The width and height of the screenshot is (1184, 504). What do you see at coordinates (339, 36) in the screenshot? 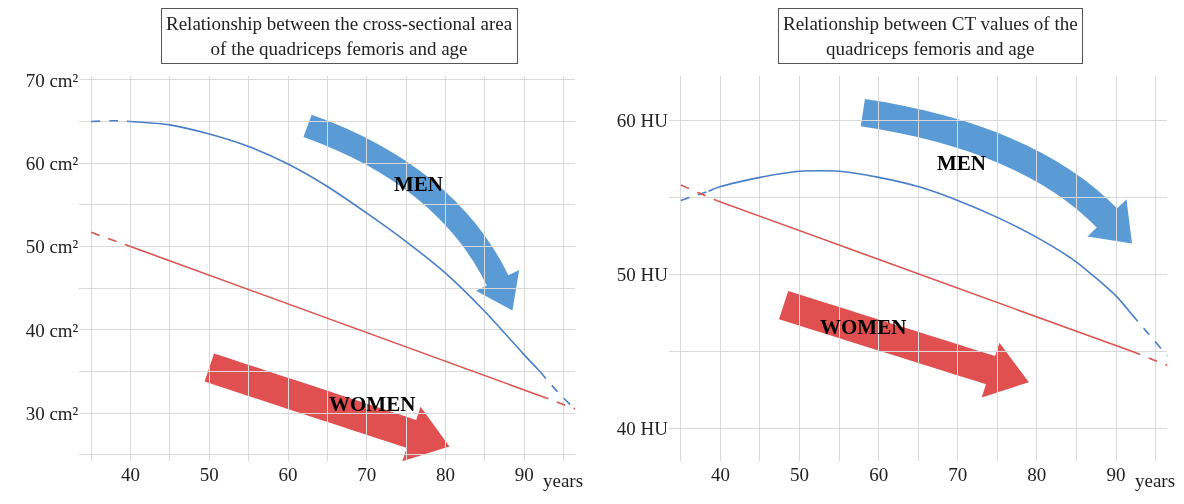
I see `chart-title: Relationship between the cross-sectional area of the quadriceps femoris and age` at bounding box center [339, 36].